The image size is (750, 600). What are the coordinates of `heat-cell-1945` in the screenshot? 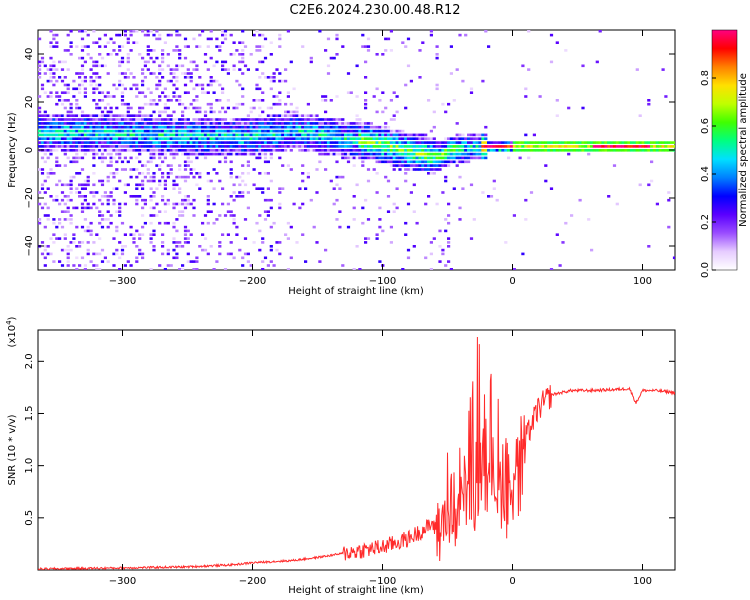 It's located at (271, 81).